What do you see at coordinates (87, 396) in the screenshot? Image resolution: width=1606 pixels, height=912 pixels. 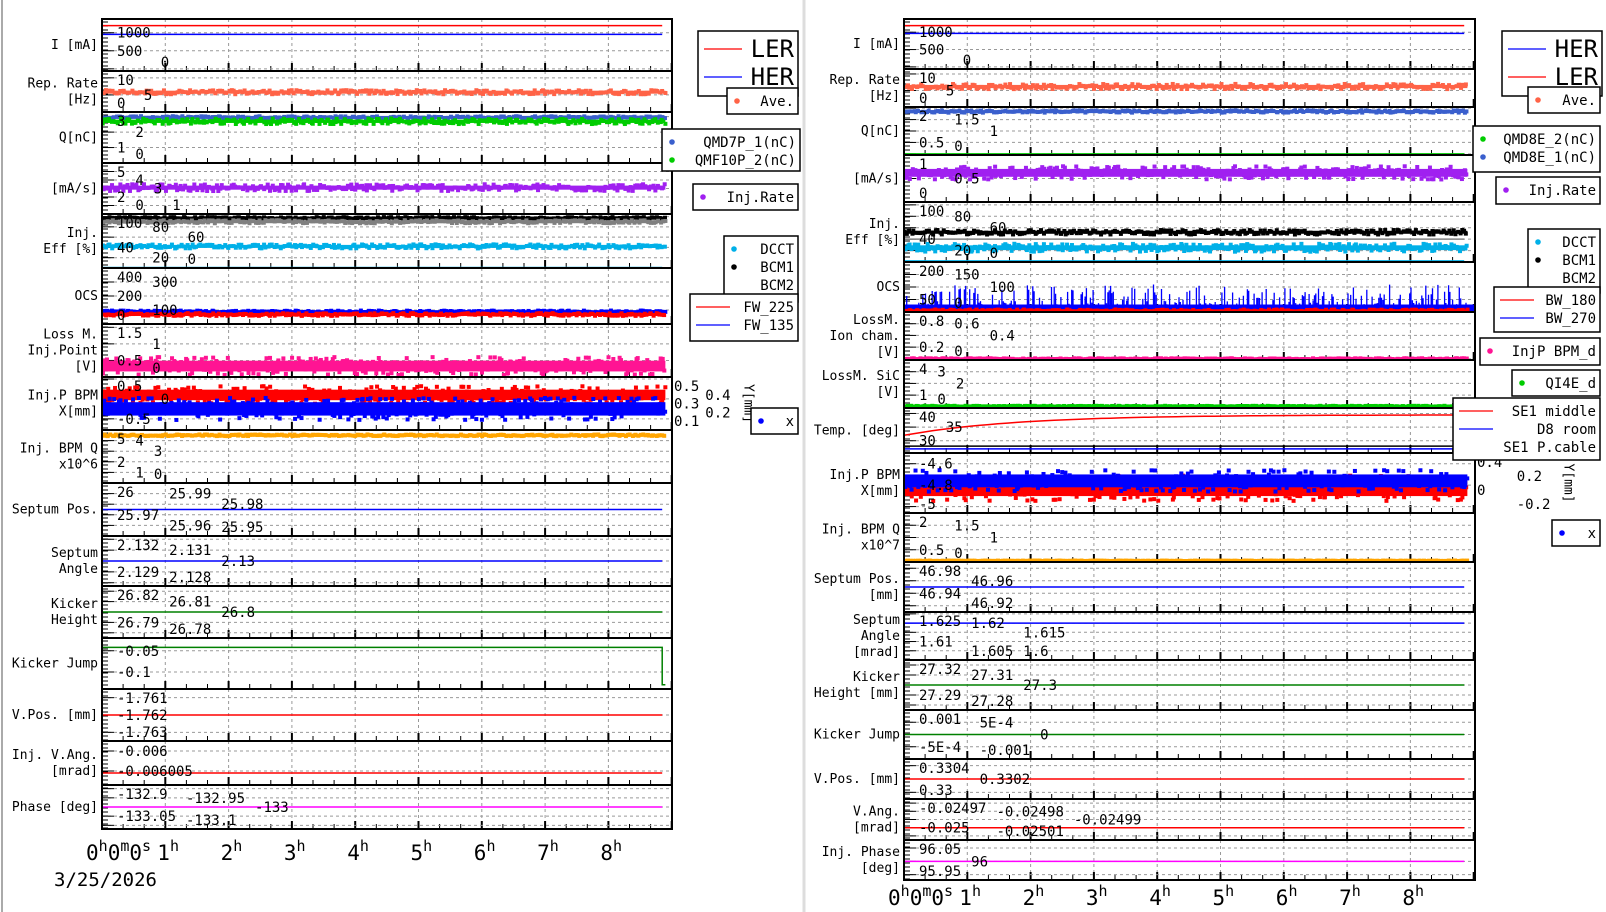 I see `y-axis-label: BPM` at bounding box center [87, 396].